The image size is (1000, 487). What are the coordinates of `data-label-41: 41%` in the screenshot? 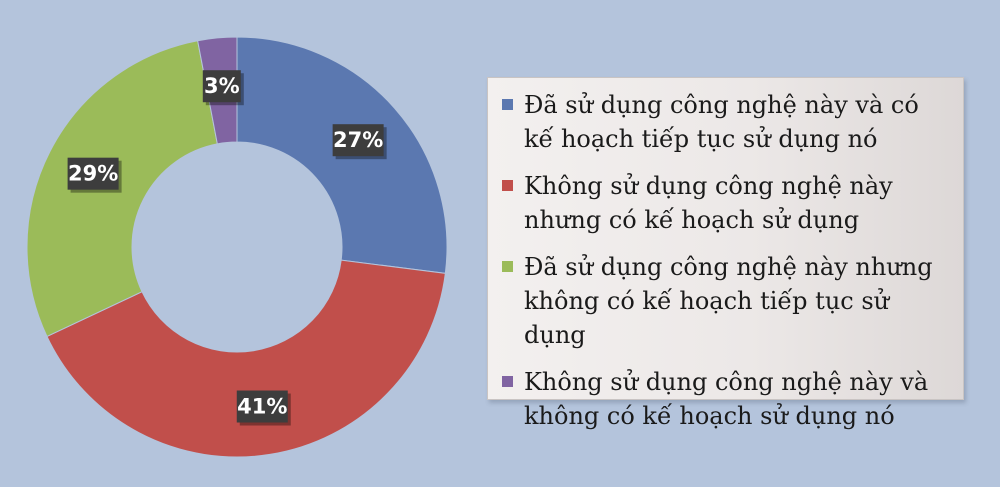 It's located at (263, 408).